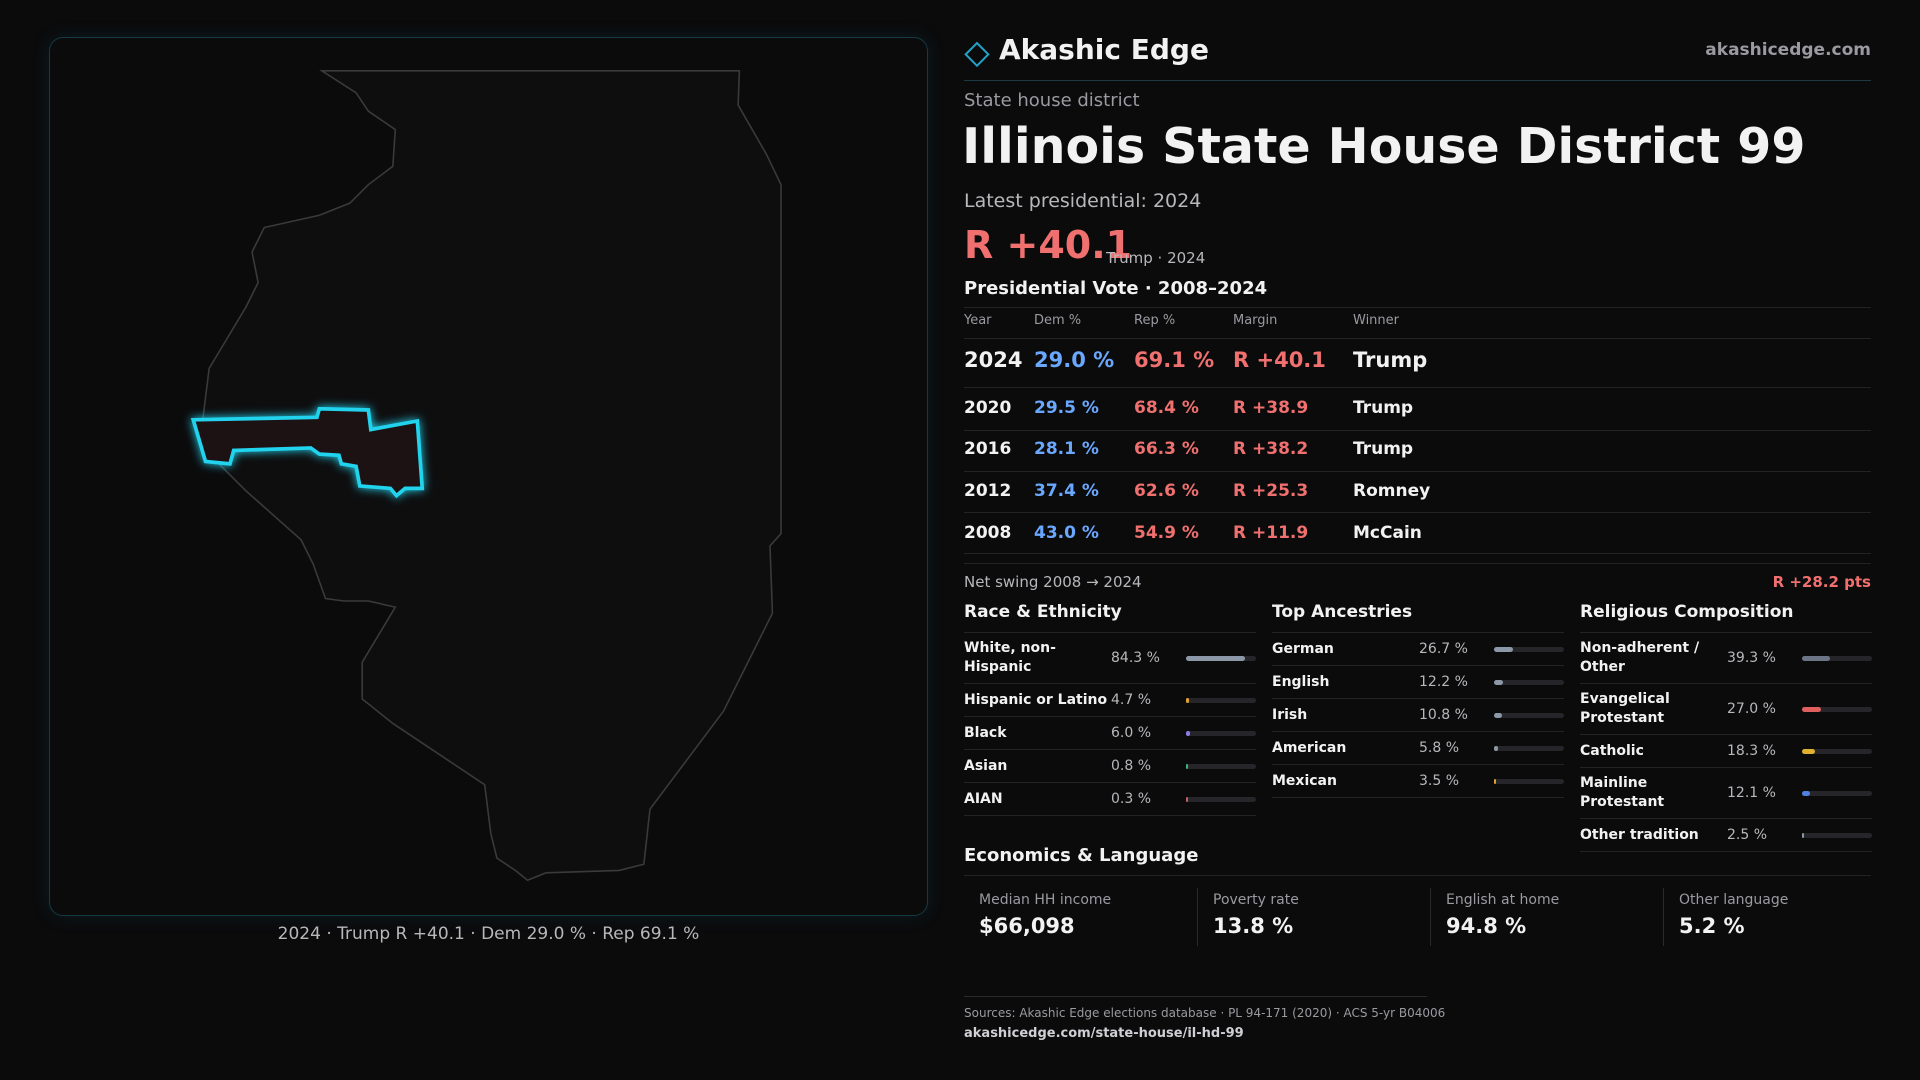 The height and width of the screenshot is (1080, 1920). Describe the element at coordinates (1271, 448) in the screenshot. I see `table-cell: R +38.2` at that location.